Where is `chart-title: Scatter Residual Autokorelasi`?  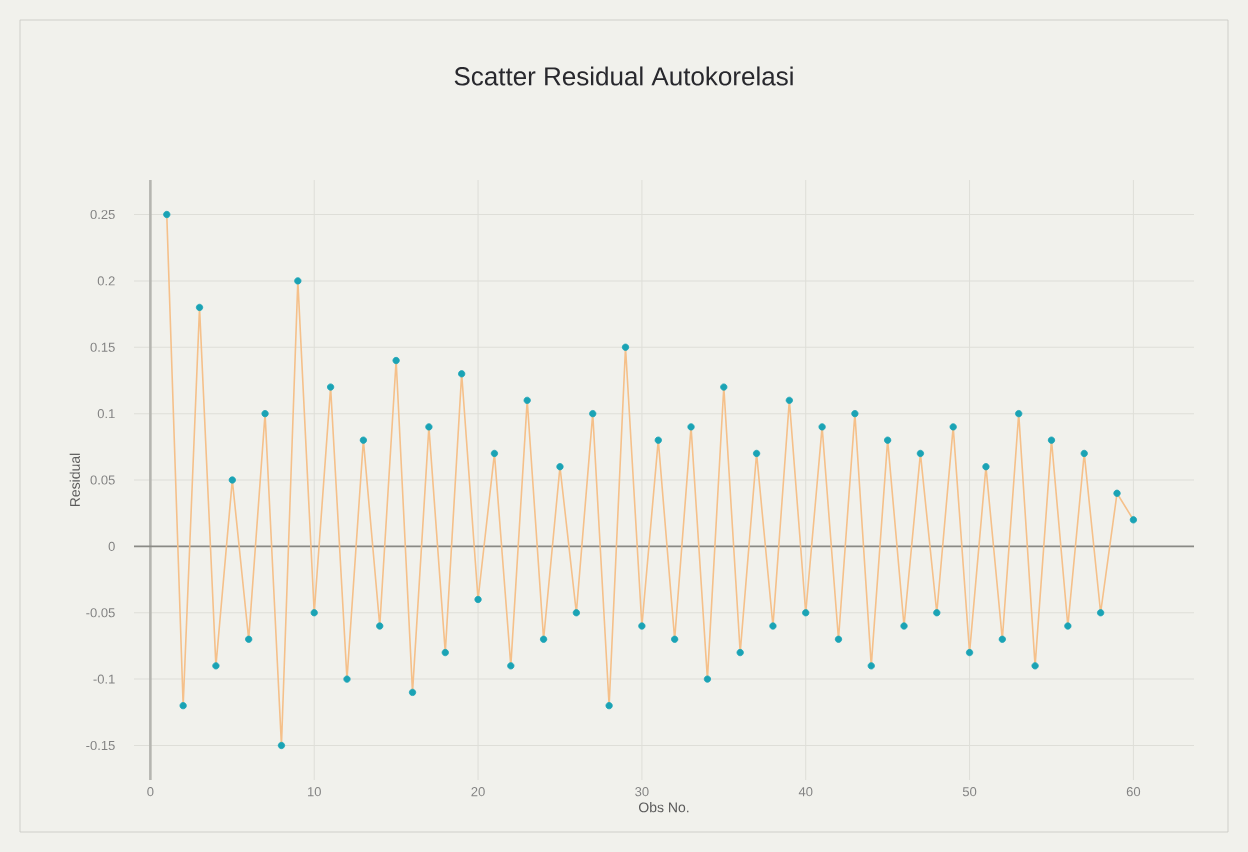 chart-title: Scatter Residual Autokorelasi is located at coordinates (623, 76).